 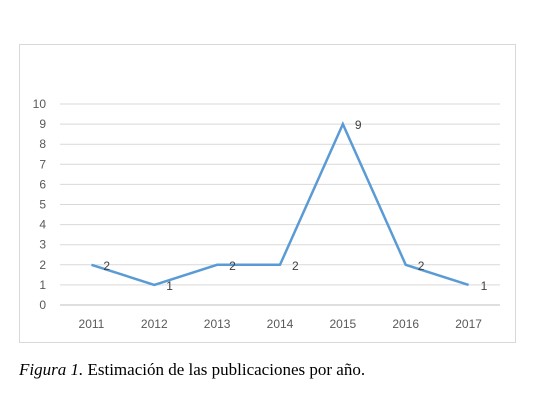 I want to click on y-tick-label: 5, so click(x=42, y=205).